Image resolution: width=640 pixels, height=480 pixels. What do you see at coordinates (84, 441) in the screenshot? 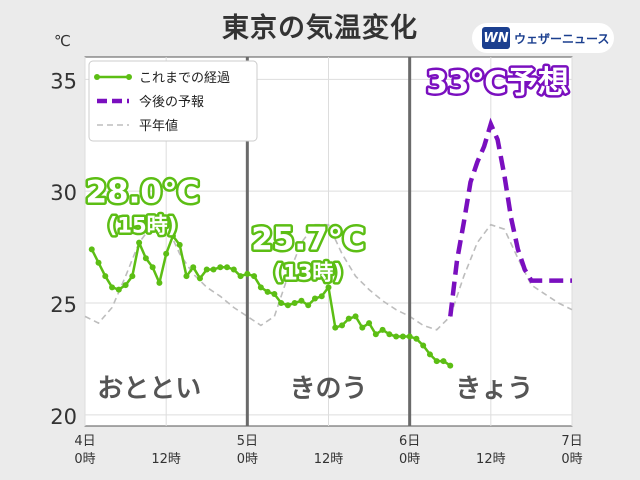
I see `x-tick-label-day: 4日` at bounding box center [84, 441].